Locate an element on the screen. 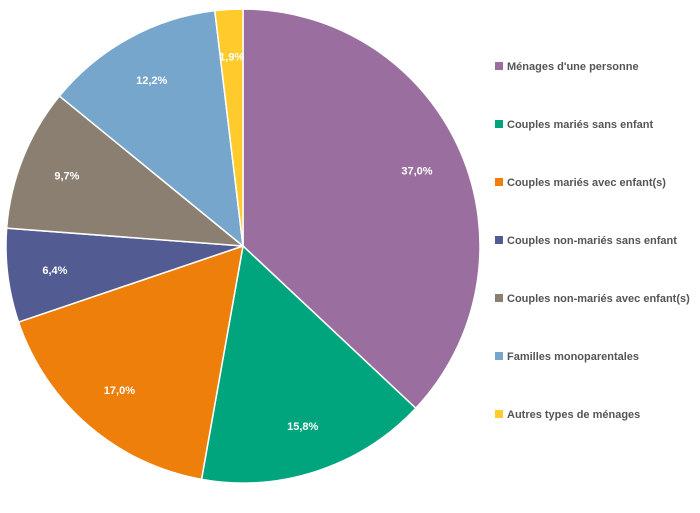 The height and width of the screenshot is (513, 700). legend-label-3: Couples mariés avec enfant(s) is located at coordinates (586, 183).